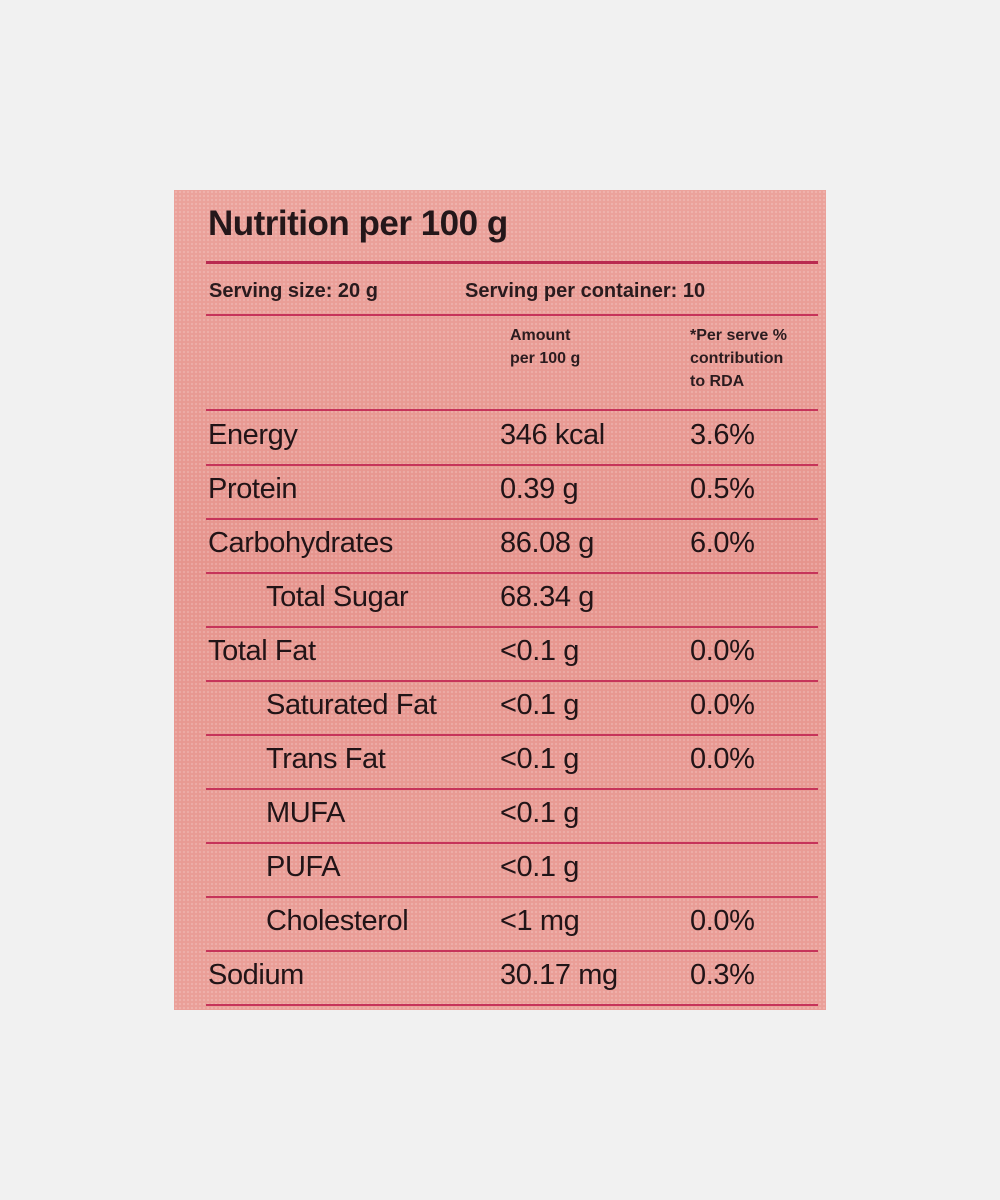  I want to click on serving-size: Serving size: 20 g, so click(293, 291).